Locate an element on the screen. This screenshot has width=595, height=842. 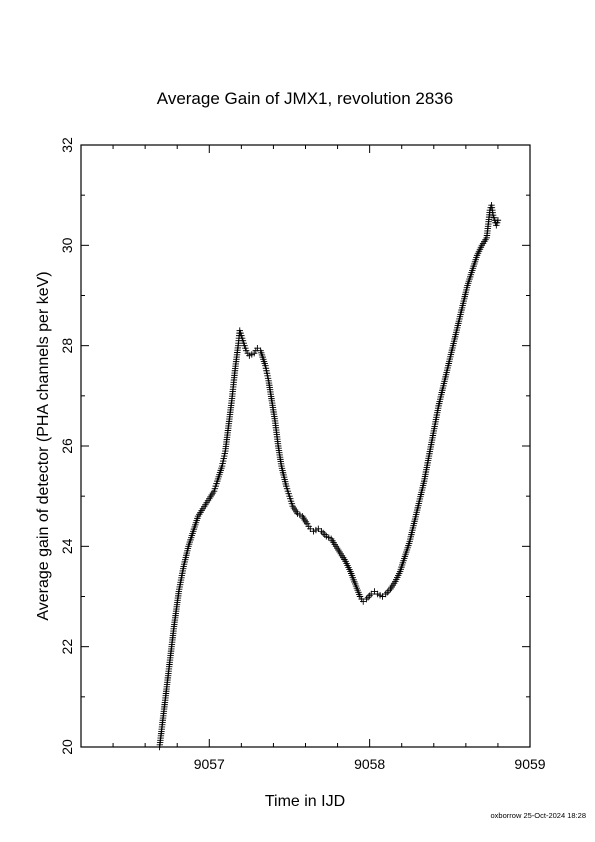
y-tick-label: 22 is located at coordinates (67, 647).